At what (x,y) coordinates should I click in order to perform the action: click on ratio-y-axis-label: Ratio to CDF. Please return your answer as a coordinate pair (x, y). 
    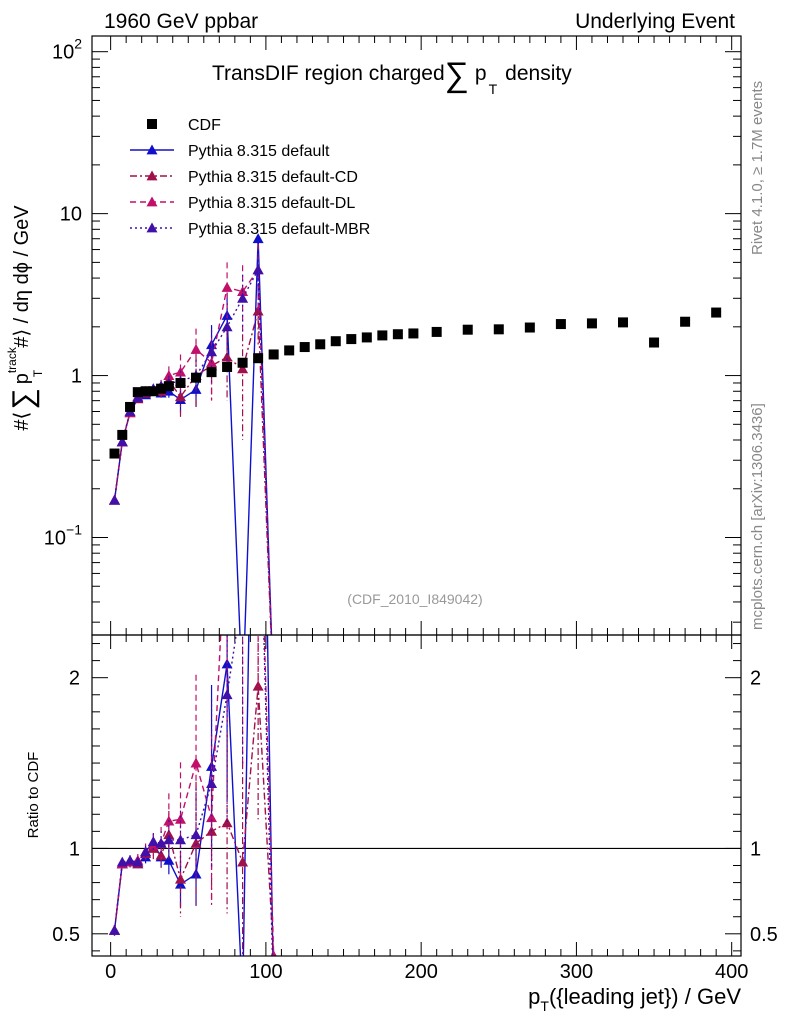
    Looking at the image, I should click on (33, 795).